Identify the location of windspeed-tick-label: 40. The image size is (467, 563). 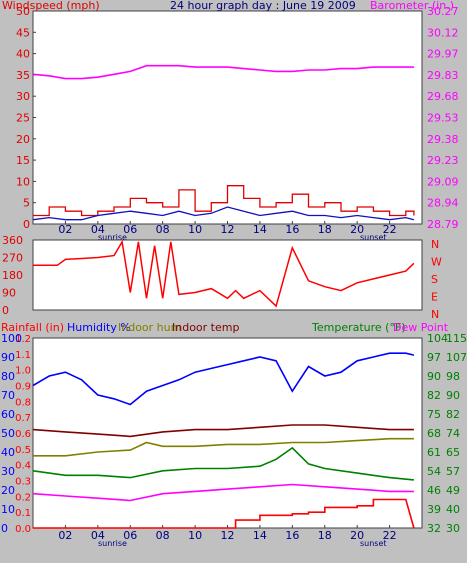
(23, 54).